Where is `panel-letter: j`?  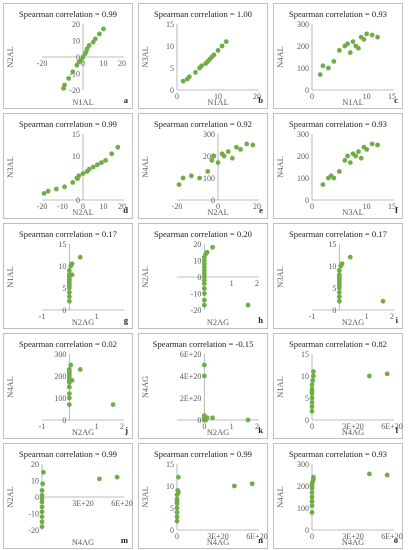
panel-letter: j is located at coordinates (126, 430).